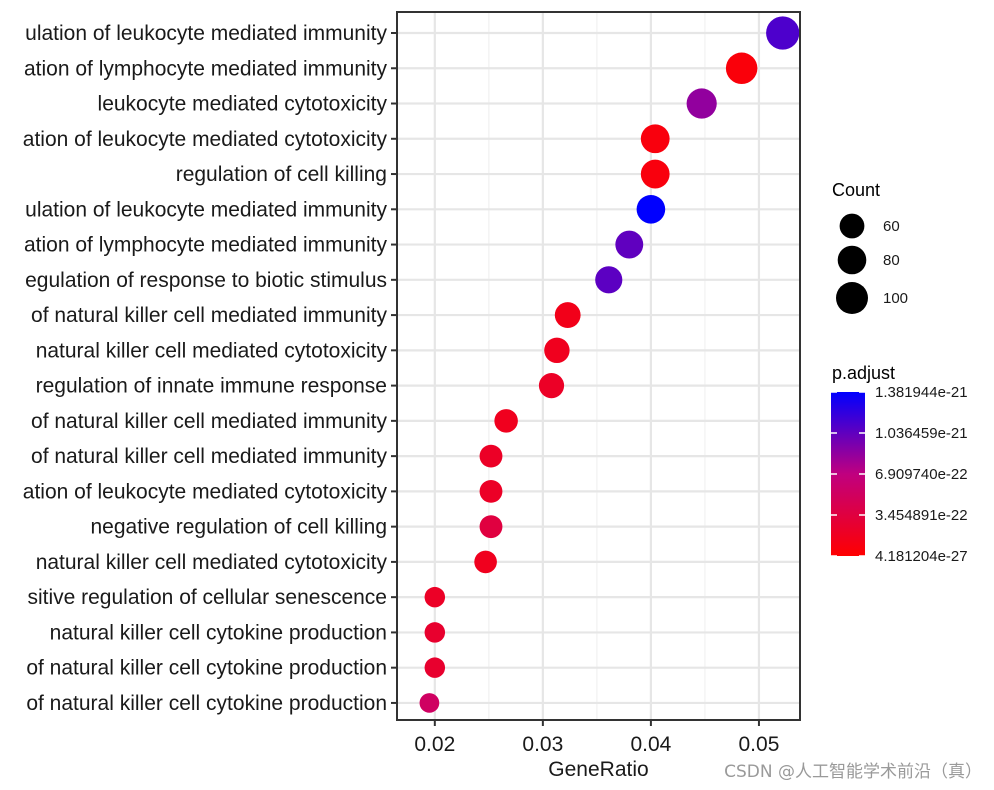 The width and height of the screenshot is (994, 790). Describe the element at coordinates (921, 474) in the screenshot. I see `color-legend-label: 6.909740e-22` at that location.